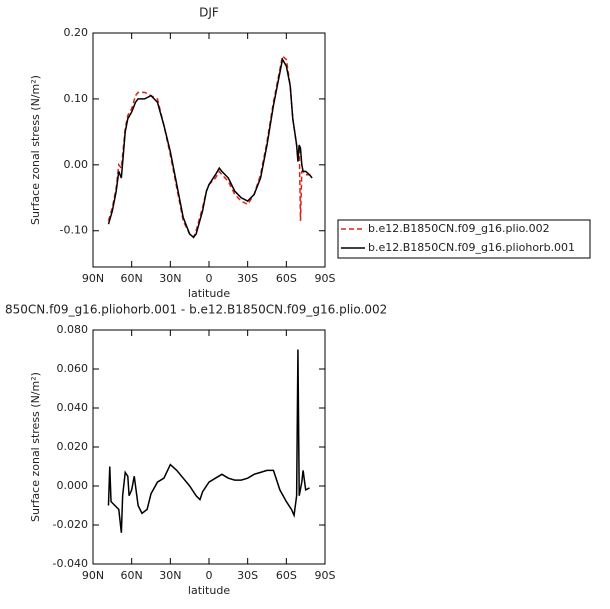 The height and width of the screenshot is (609, 610). I want to click on y-tick-label: 0.020, so click(73, 446).